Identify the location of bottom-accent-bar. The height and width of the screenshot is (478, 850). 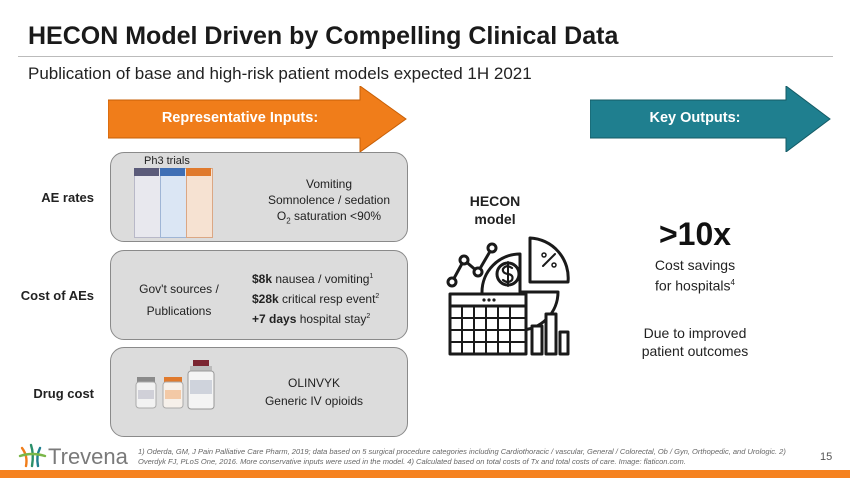
(425, 474).